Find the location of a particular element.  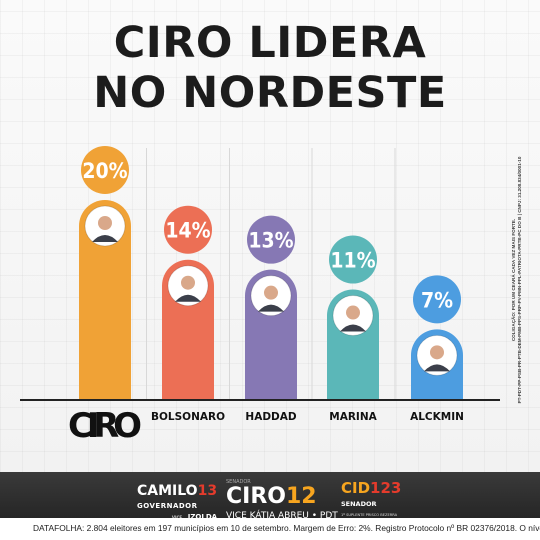

value-bubble-haddad is located at coordinates (271, 239).